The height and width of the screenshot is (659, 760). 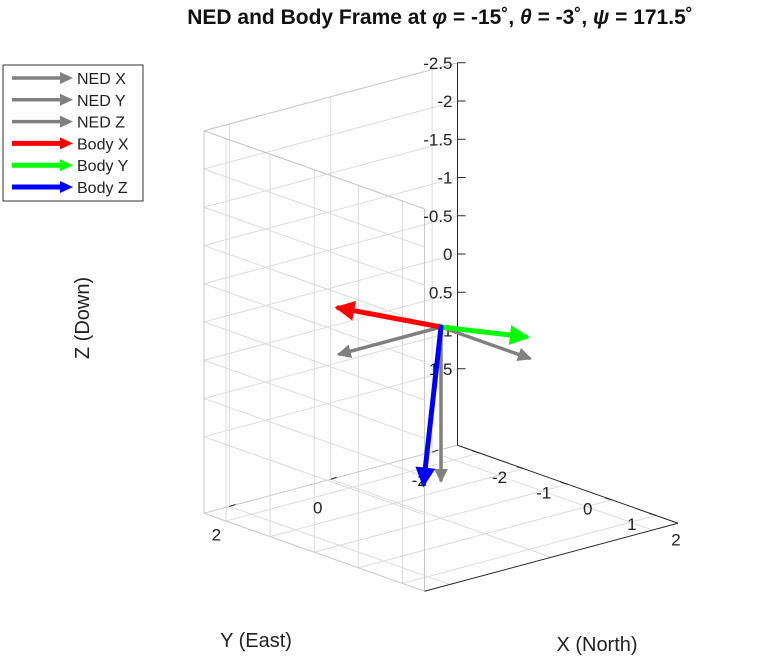 What do you see at coordinates (587, 508) in the screenshot?
I see `x-tick-label: 0` at bounding box center [587, 508].